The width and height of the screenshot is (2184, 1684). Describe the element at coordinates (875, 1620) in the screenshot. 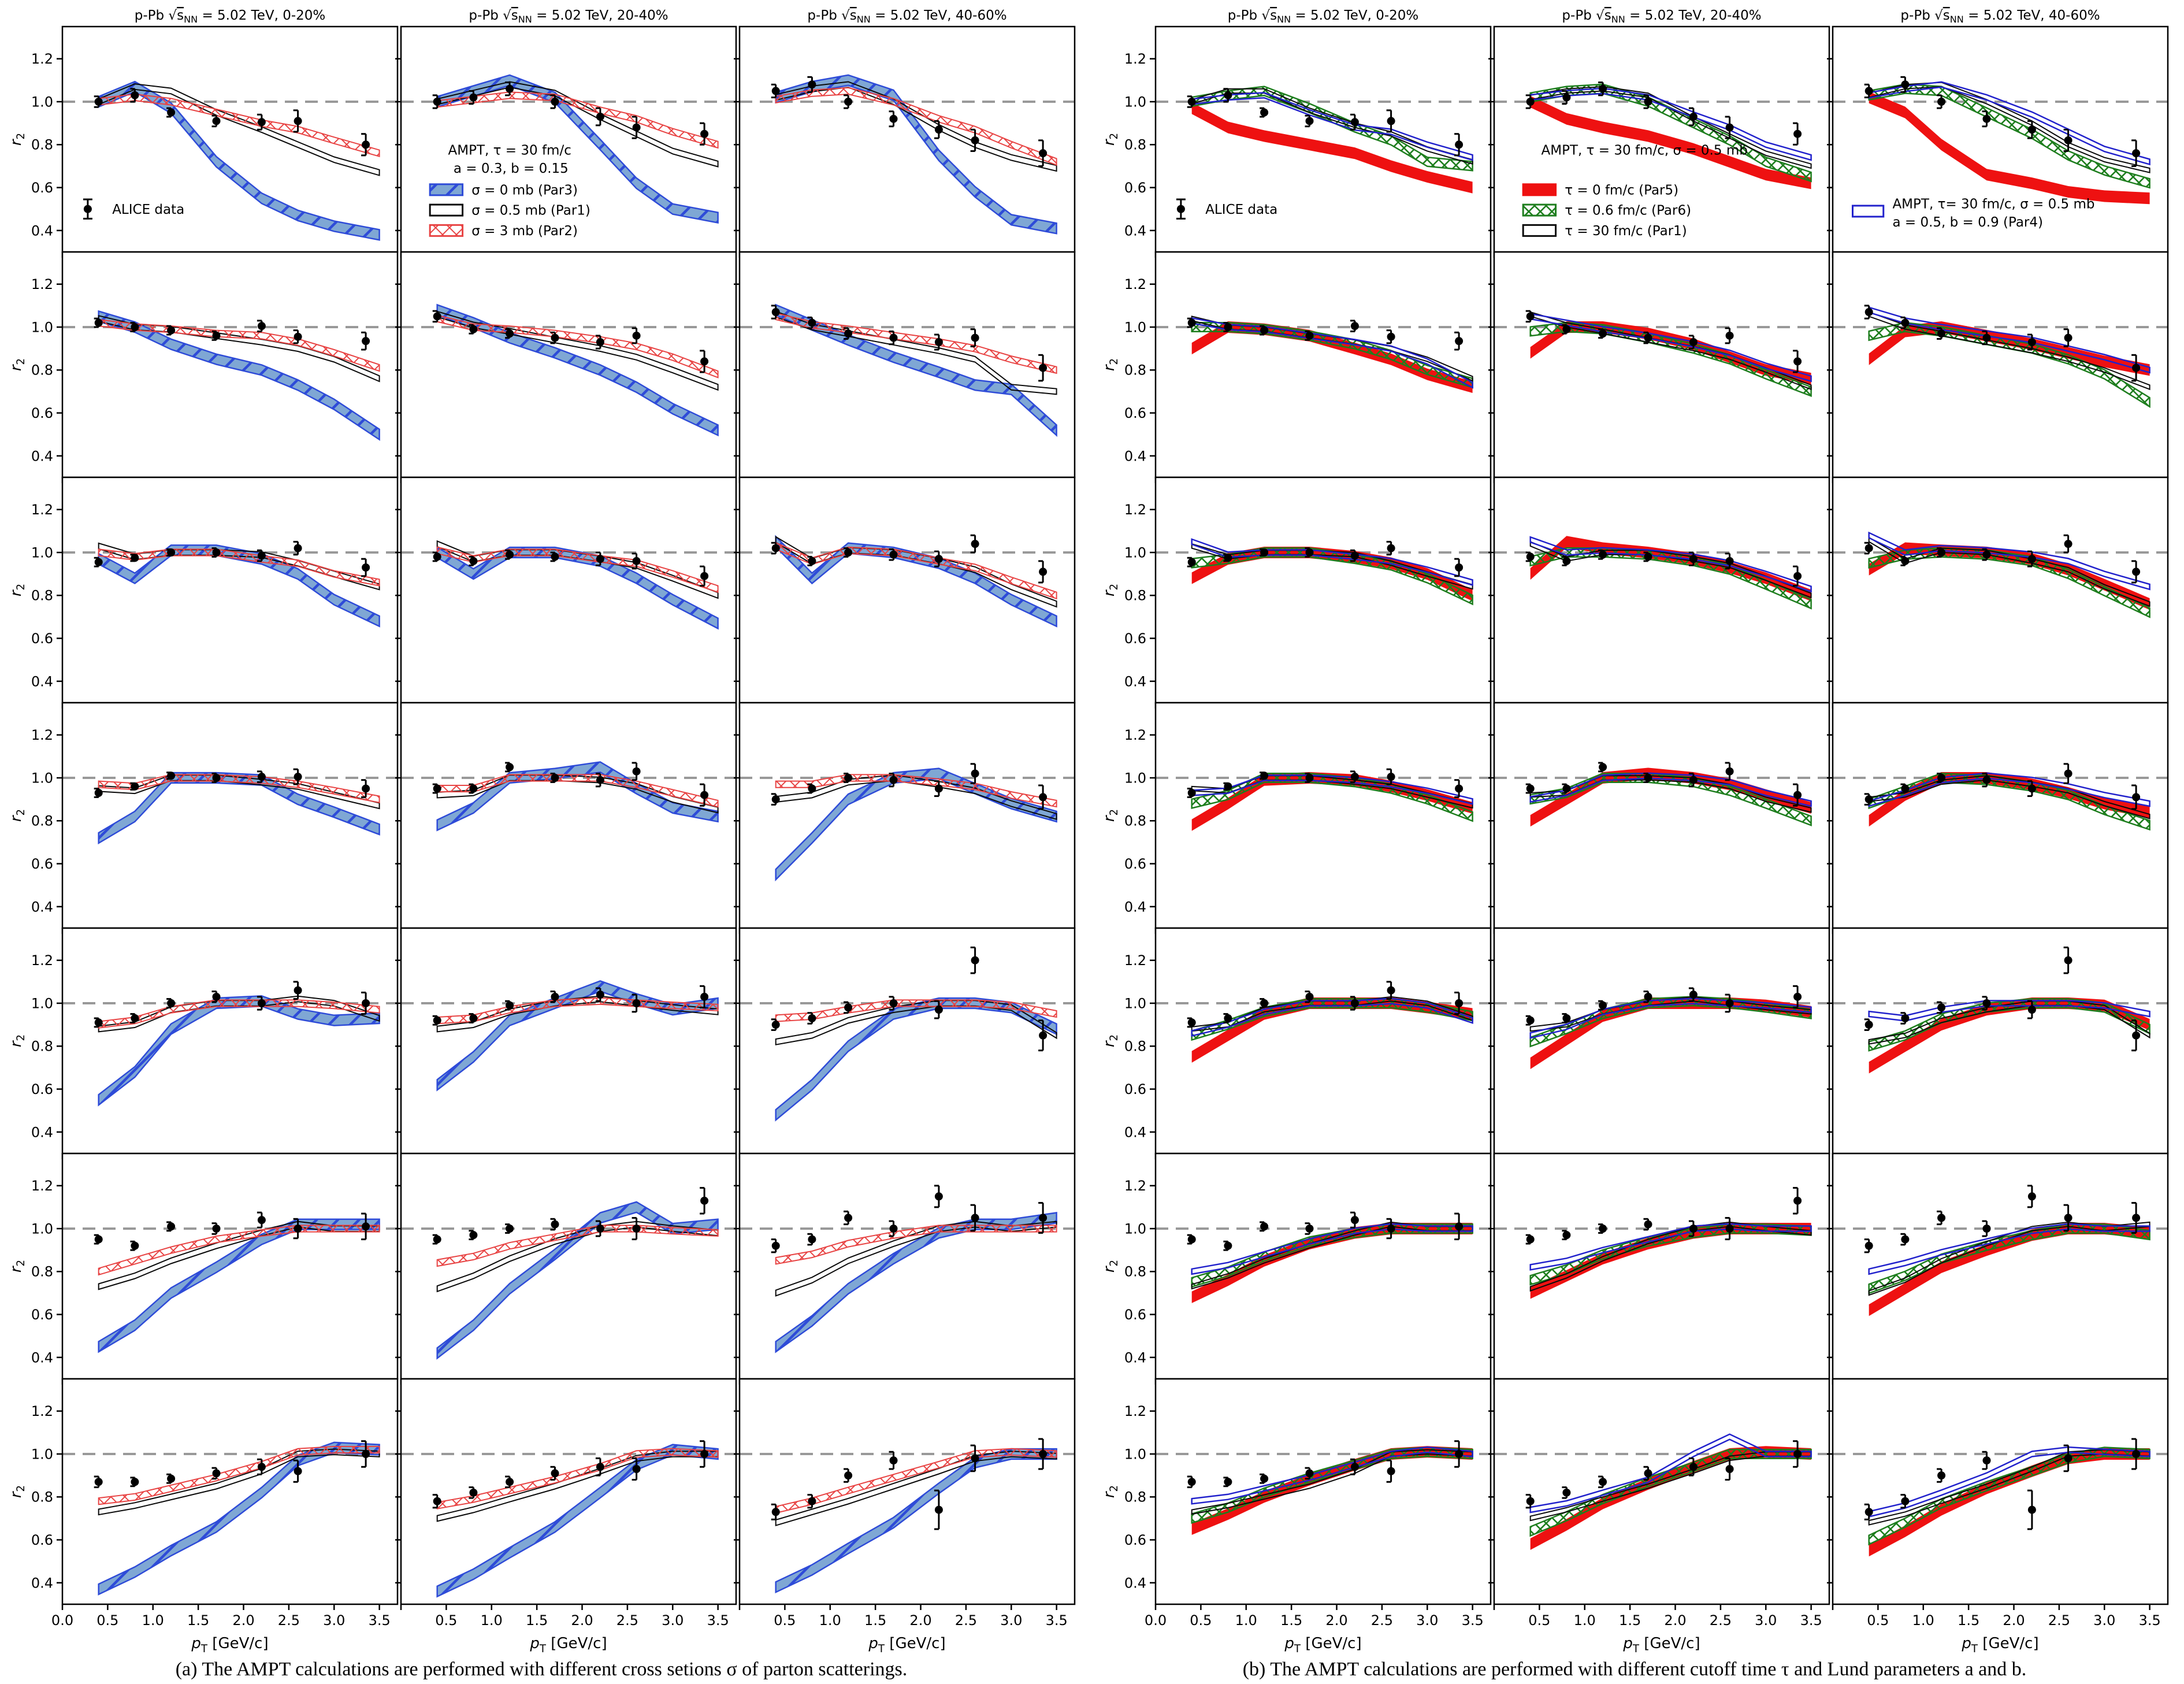

I see `x-tick-label: 1.5` at that location.